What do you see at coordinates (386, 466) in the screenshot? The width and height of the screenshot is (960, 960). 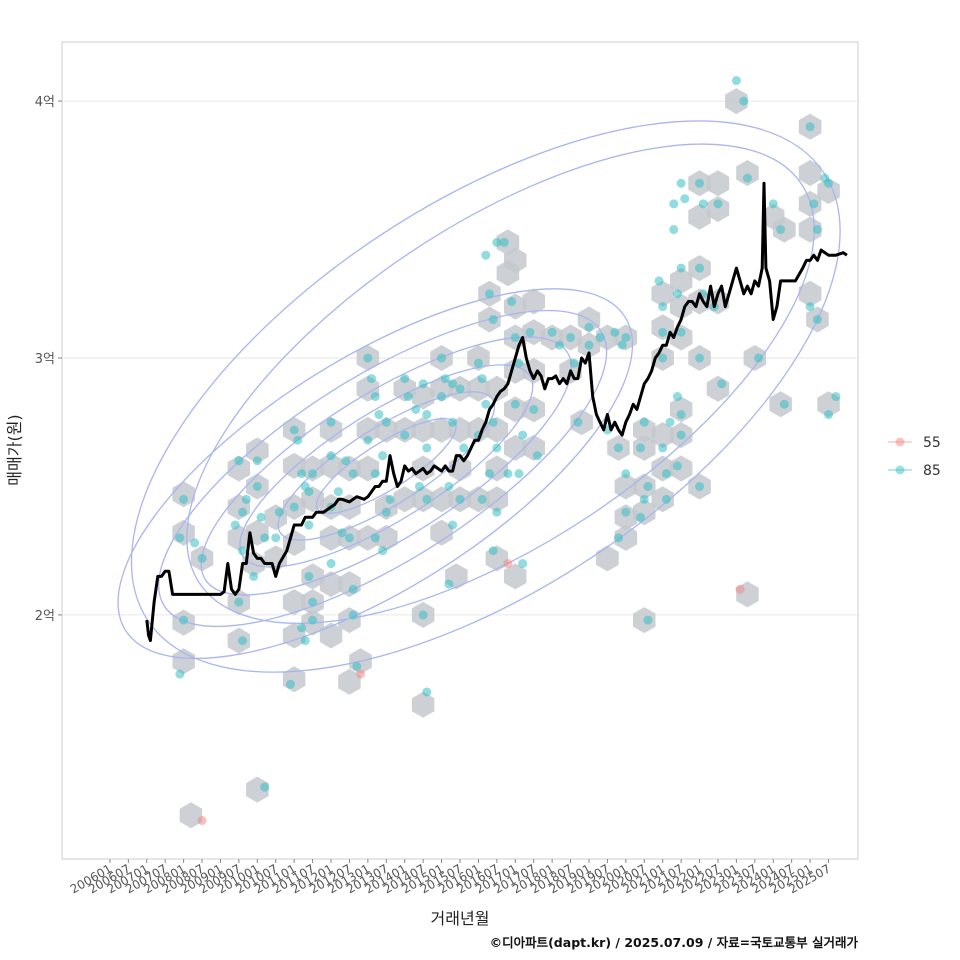 I see `density-contour` at bounding box center [386, 466].